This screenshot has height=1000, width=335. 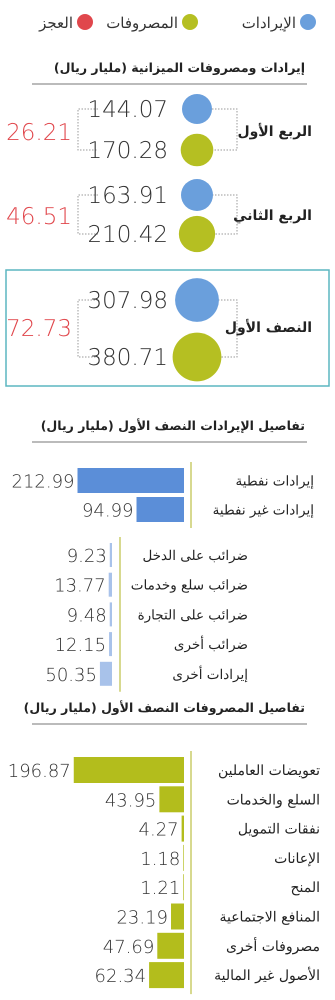 What do you see at coordinates (86, 615) in the screenshot?
I see `data-label: 9.48` at bounding box center [86, 615].